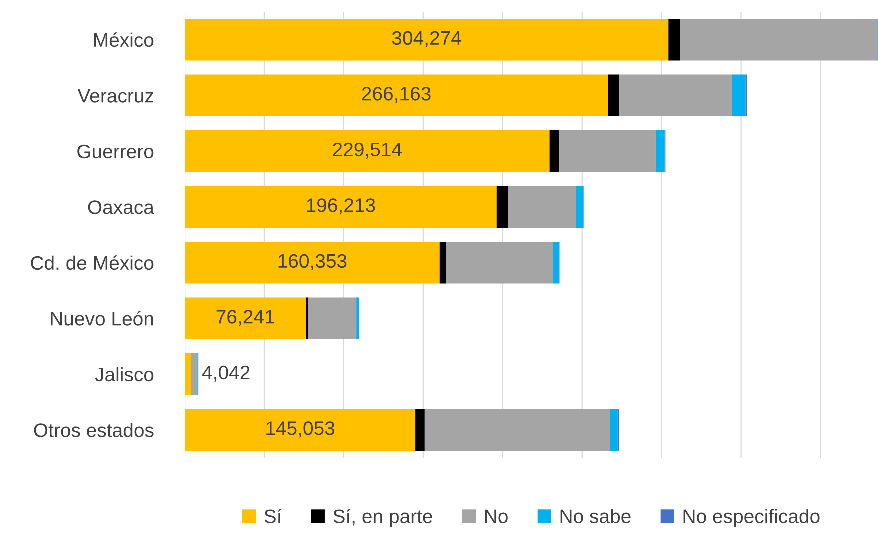  Describe the element at coordinates (124, 374) in the screenshot. I see `y-tick-label: Jalisco` at that location.